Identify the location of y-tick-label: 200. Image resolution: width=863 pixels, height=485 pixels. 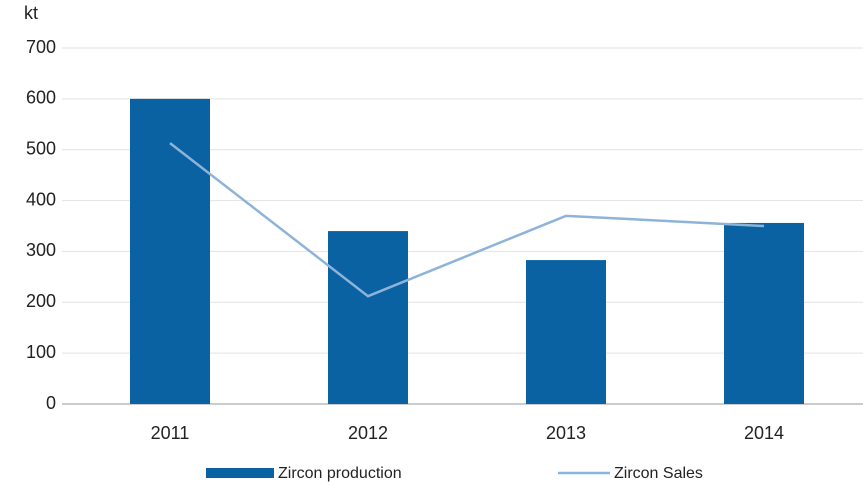
(41, 301).